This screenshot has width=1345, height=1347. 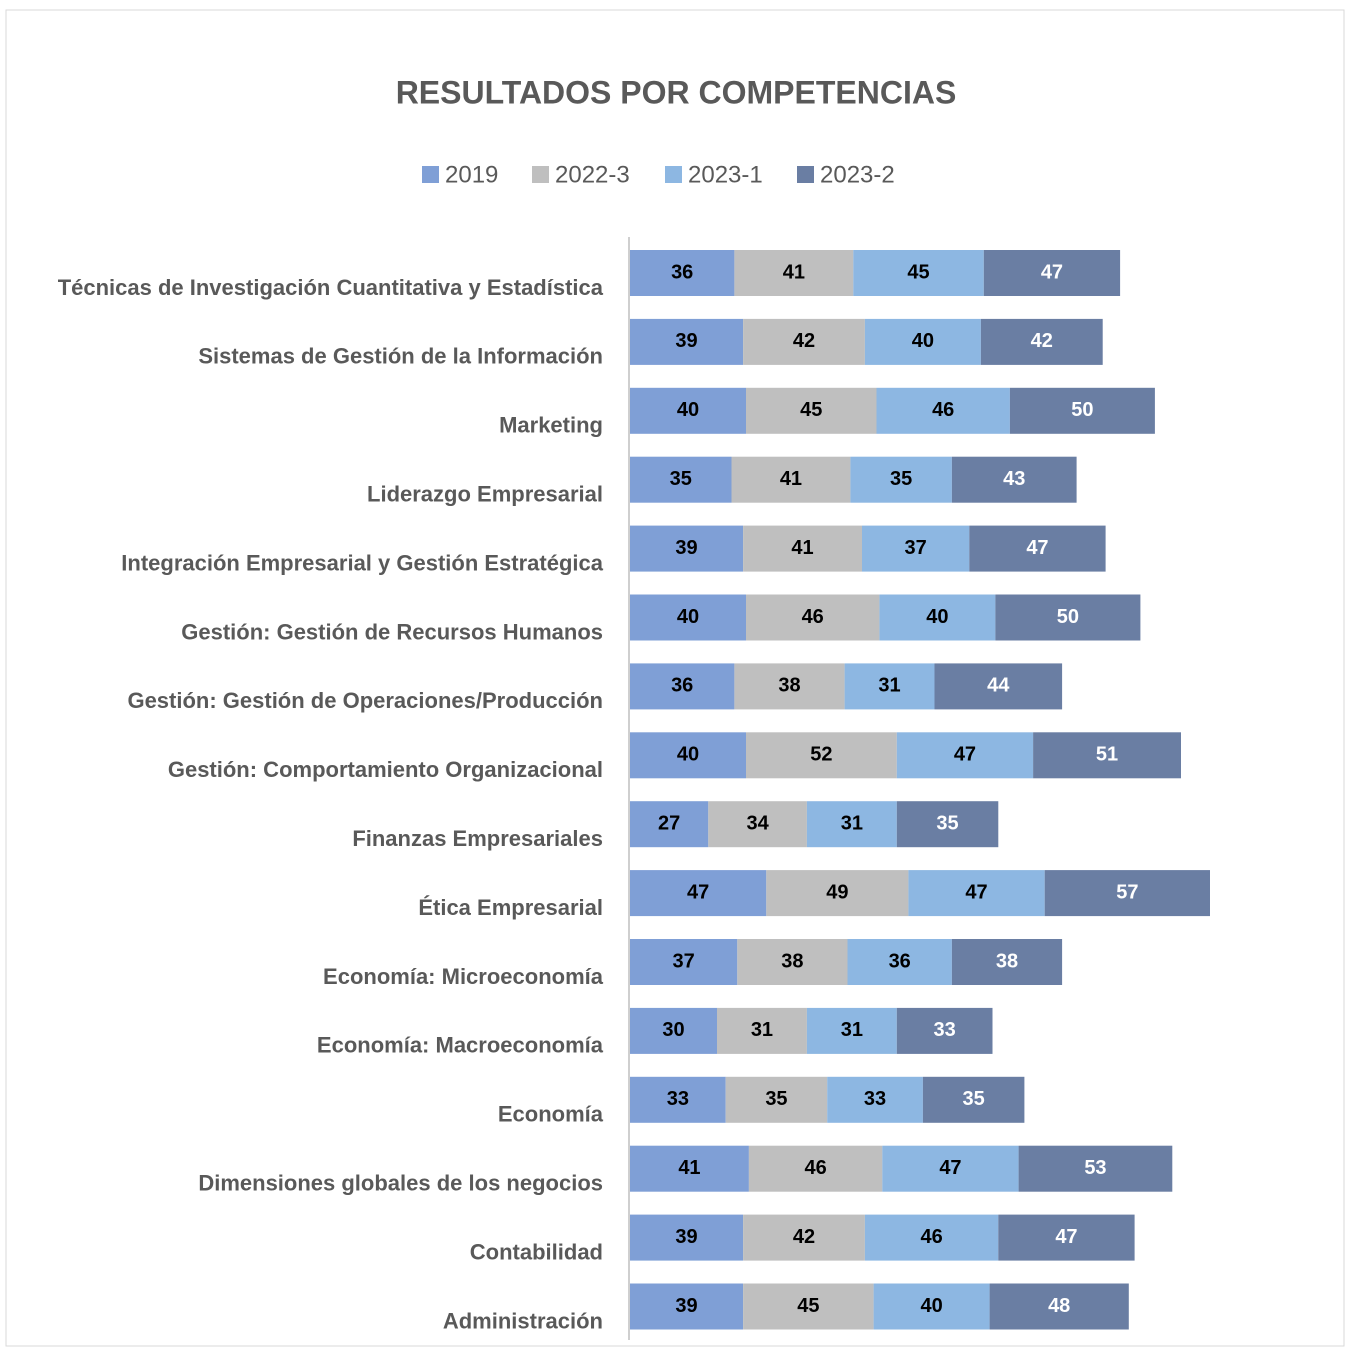 What do you see at coordinates (400, 356) in the screenshot?
I see `category-label: Sistemas de Gestión de la Información` at bounding box center [400, 356].